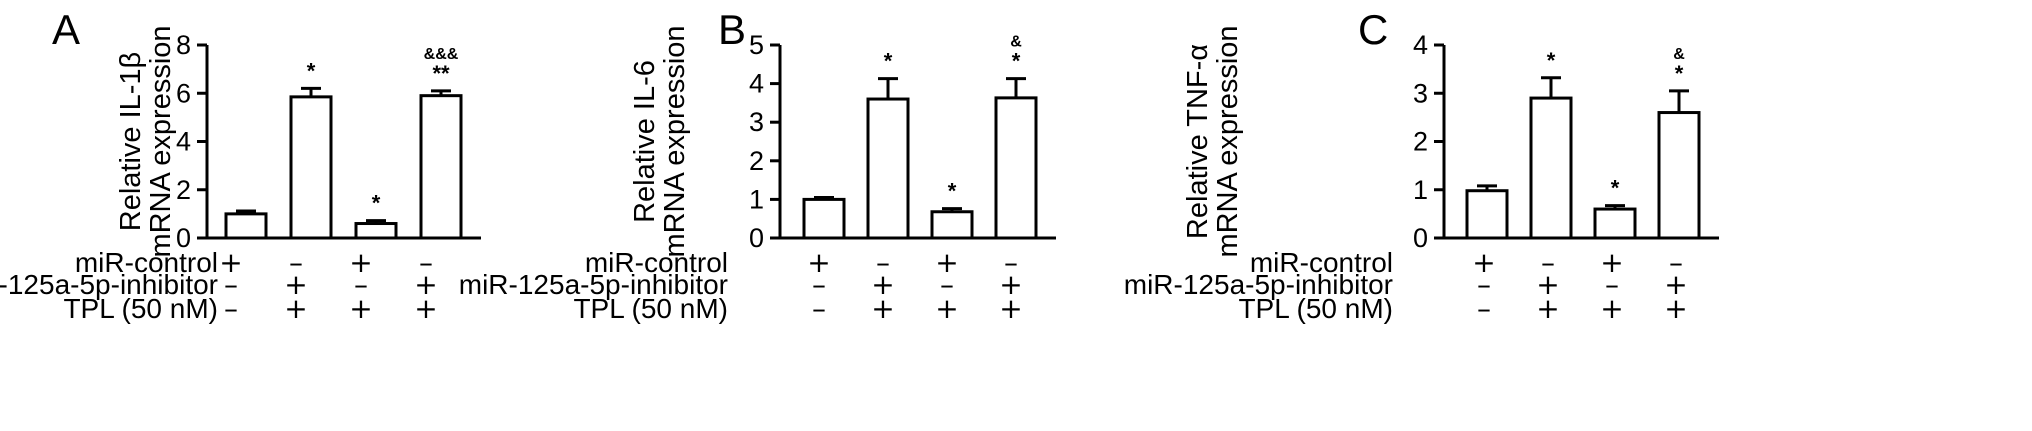 Image resolution: width=2032 pixels, height=431 pixels. Describe the element at coordinates (1483, 262) in the screenshot. I see `condition-mark-c-1-1: +` at that location.